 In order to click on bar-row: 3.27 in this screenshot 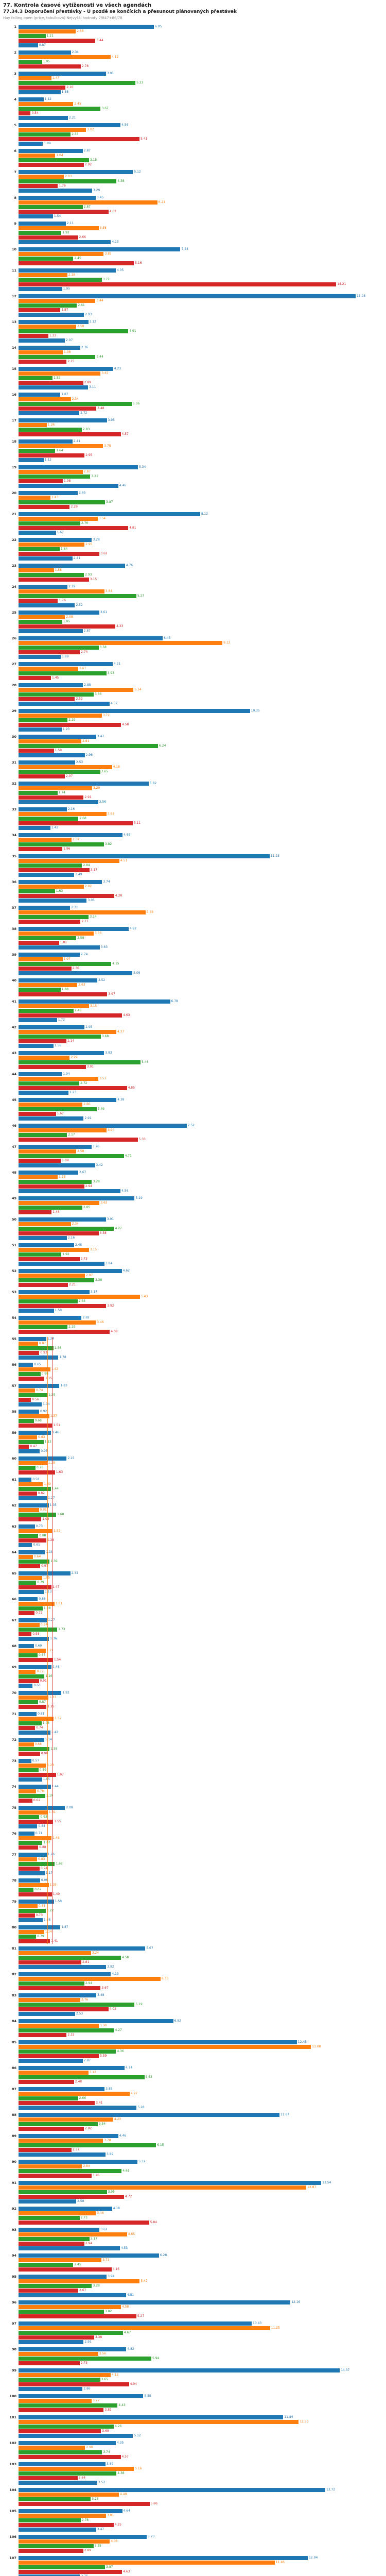, I will do `click(201, 2401)`.